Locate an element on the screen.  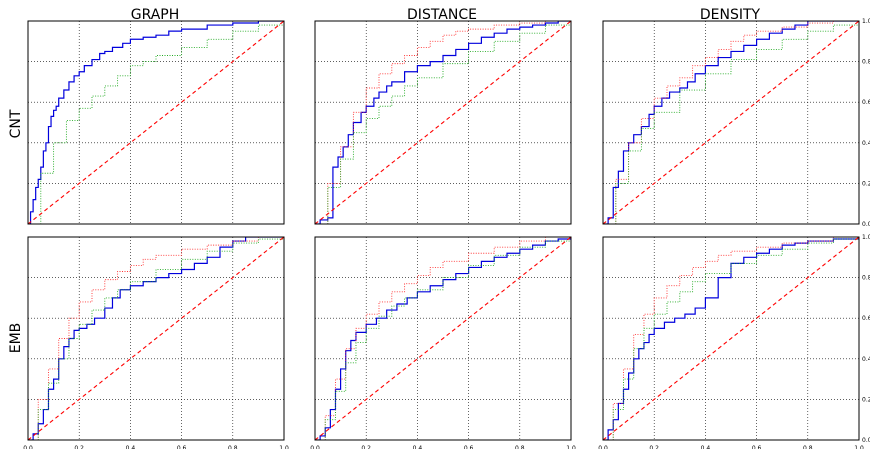
row-label-cnt: CNT is located at coordinates (16, 123).